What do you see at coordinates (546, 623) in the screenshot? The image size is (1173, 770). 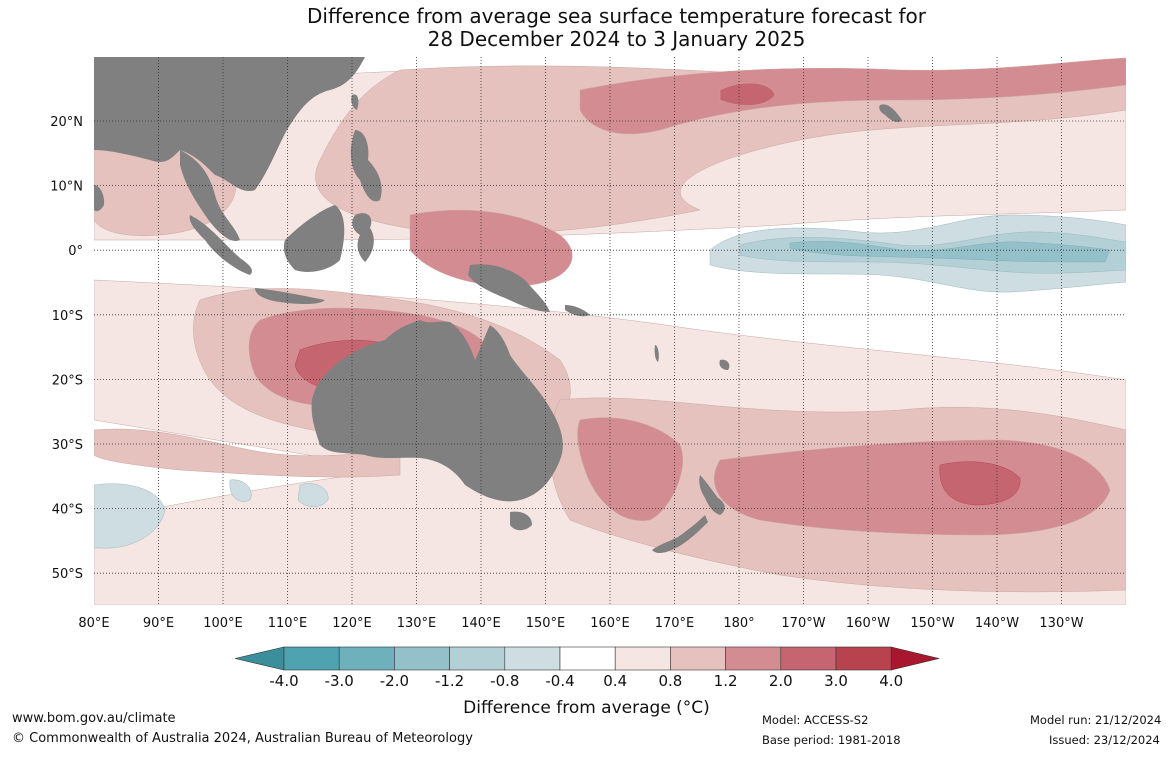 I see `lon-label: 150°E` at bounding box center [546, 623].